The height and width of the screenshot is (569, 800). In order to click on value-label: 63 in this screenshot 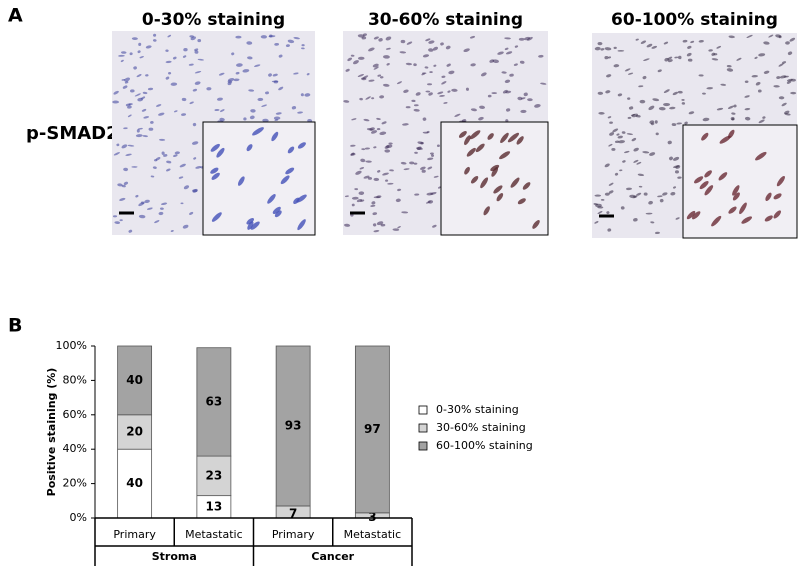, I will do `click(214, 401)`.